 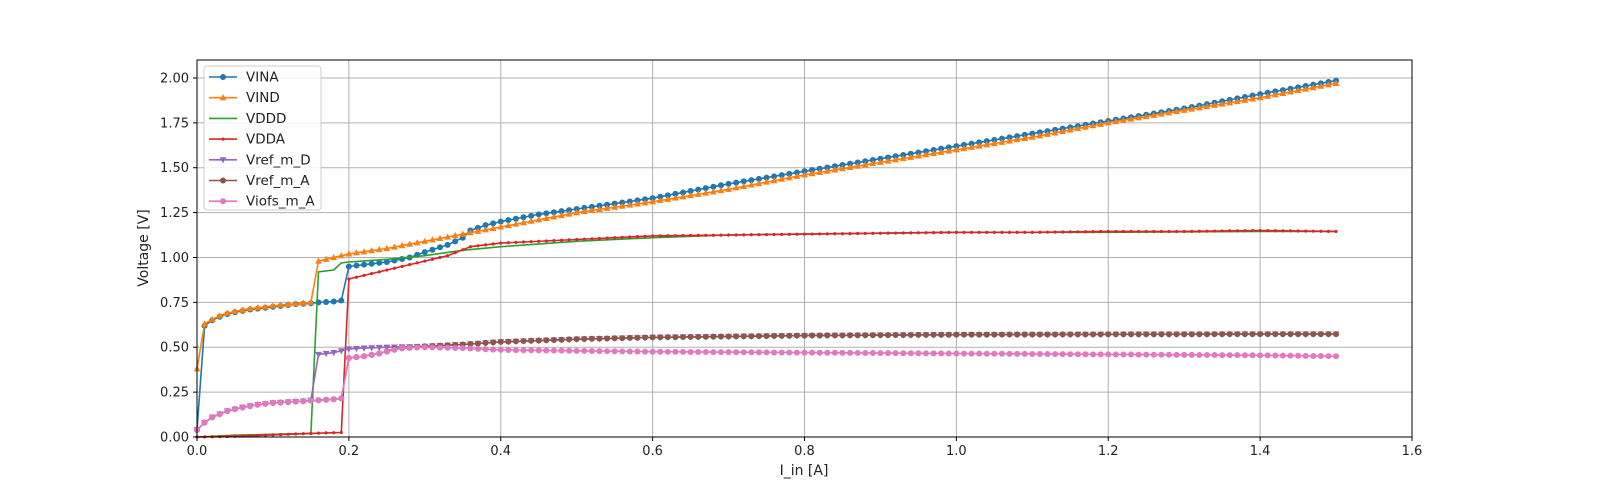 What do you see at coordinates (278, 160) in the screenshot?
I see `legend-label: Vref_m_D` at bounding box center [278, 160].